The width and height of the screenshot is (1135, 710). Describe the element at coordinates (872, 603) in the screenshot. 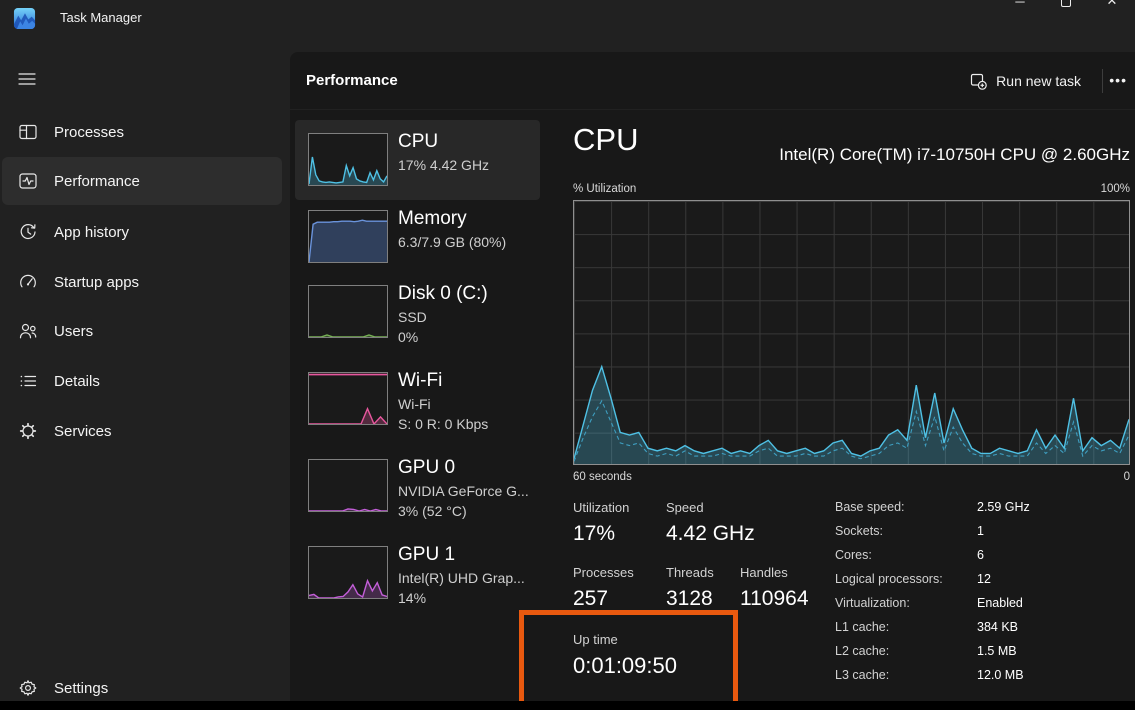

I see `detail-label: Virtualization:` at that location.